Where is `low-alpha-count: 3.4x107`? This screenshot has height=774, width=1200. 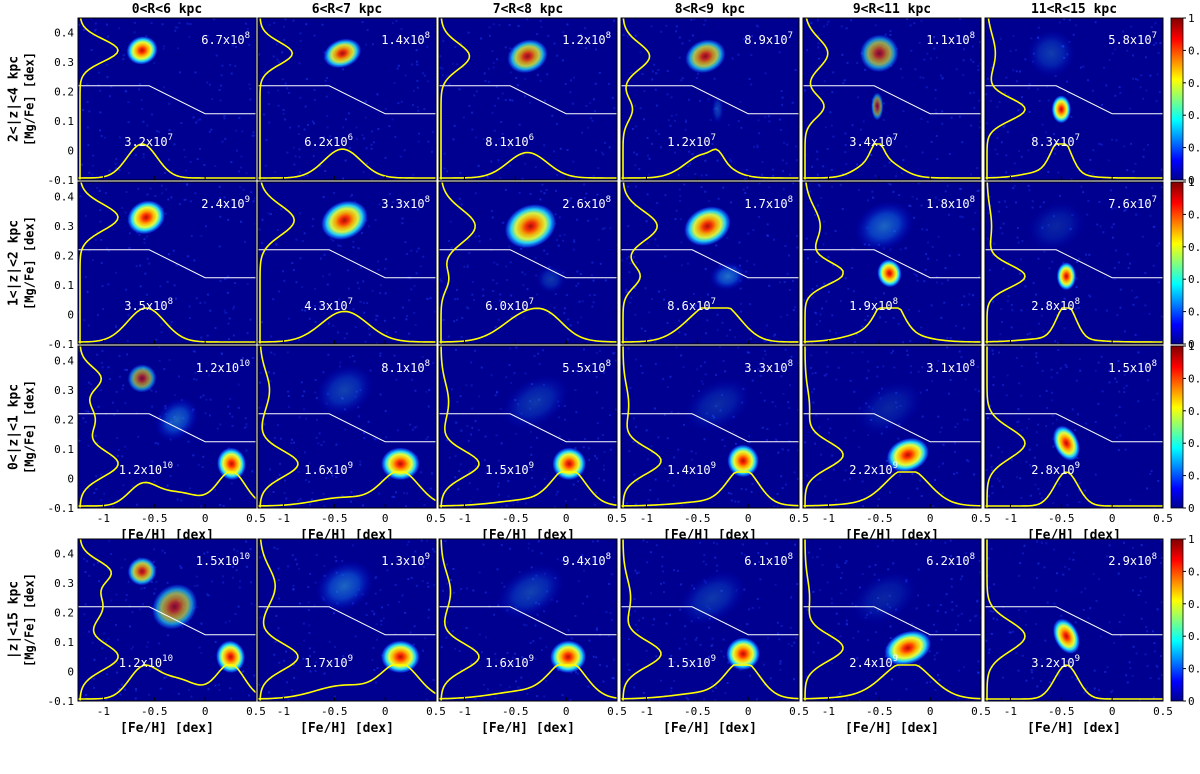 low-alpha-count: 3.4x107 is located at coordinates (873, 141).